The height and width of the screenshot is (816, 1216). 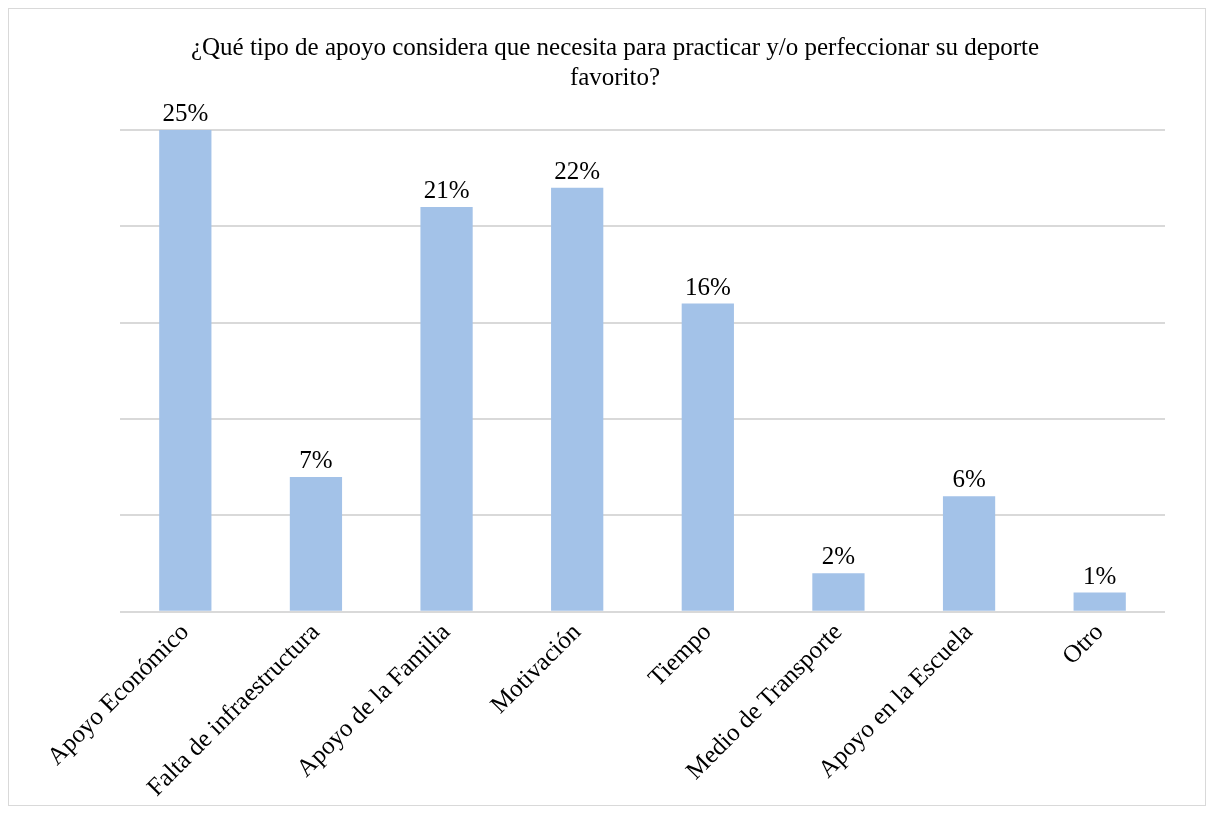 I want to click on data-label: 7%, so click(x=316, y=459).